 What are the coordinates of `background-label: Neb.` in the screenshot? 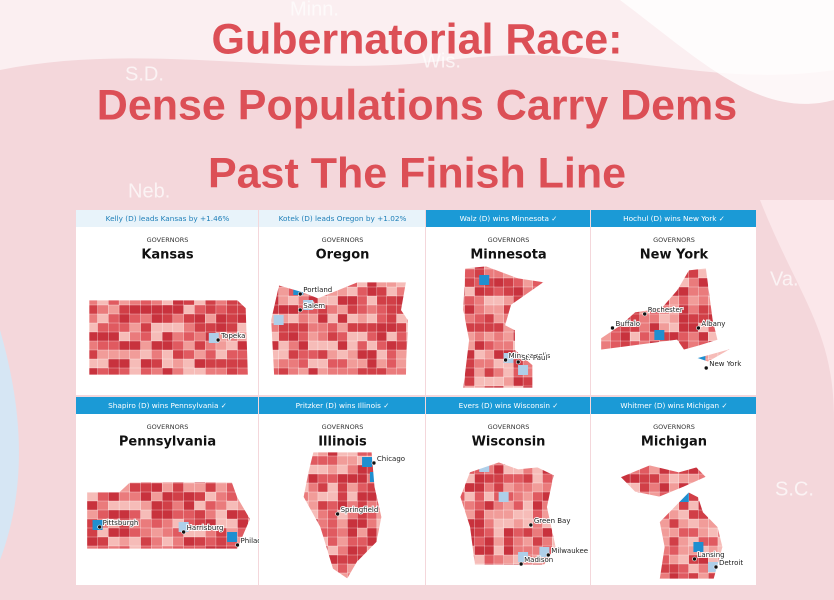 It's located at (149, 191).